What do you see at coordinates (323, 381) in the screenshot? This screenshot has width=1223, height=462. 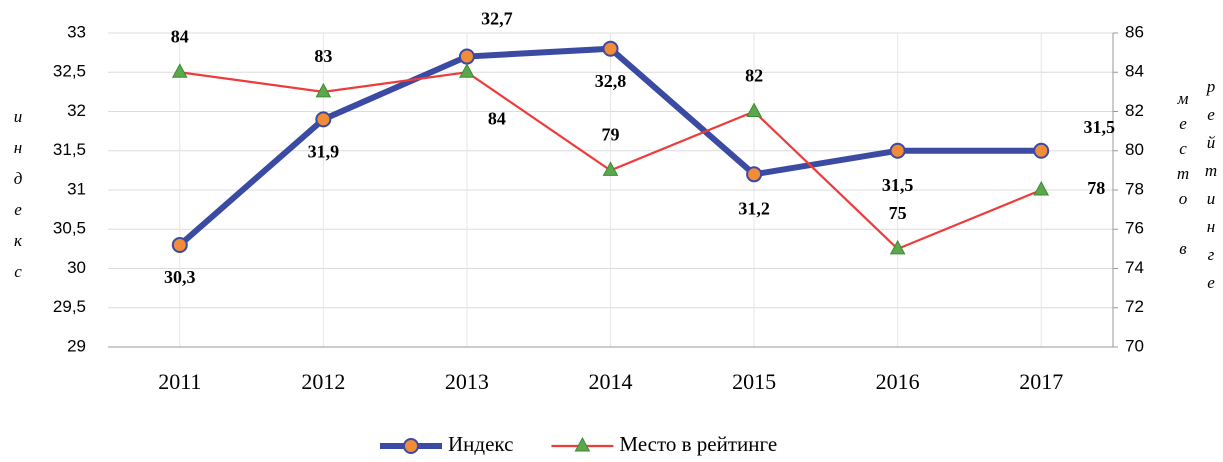 I see `x-tick-label: 2012` at bounding box center [323, 381].